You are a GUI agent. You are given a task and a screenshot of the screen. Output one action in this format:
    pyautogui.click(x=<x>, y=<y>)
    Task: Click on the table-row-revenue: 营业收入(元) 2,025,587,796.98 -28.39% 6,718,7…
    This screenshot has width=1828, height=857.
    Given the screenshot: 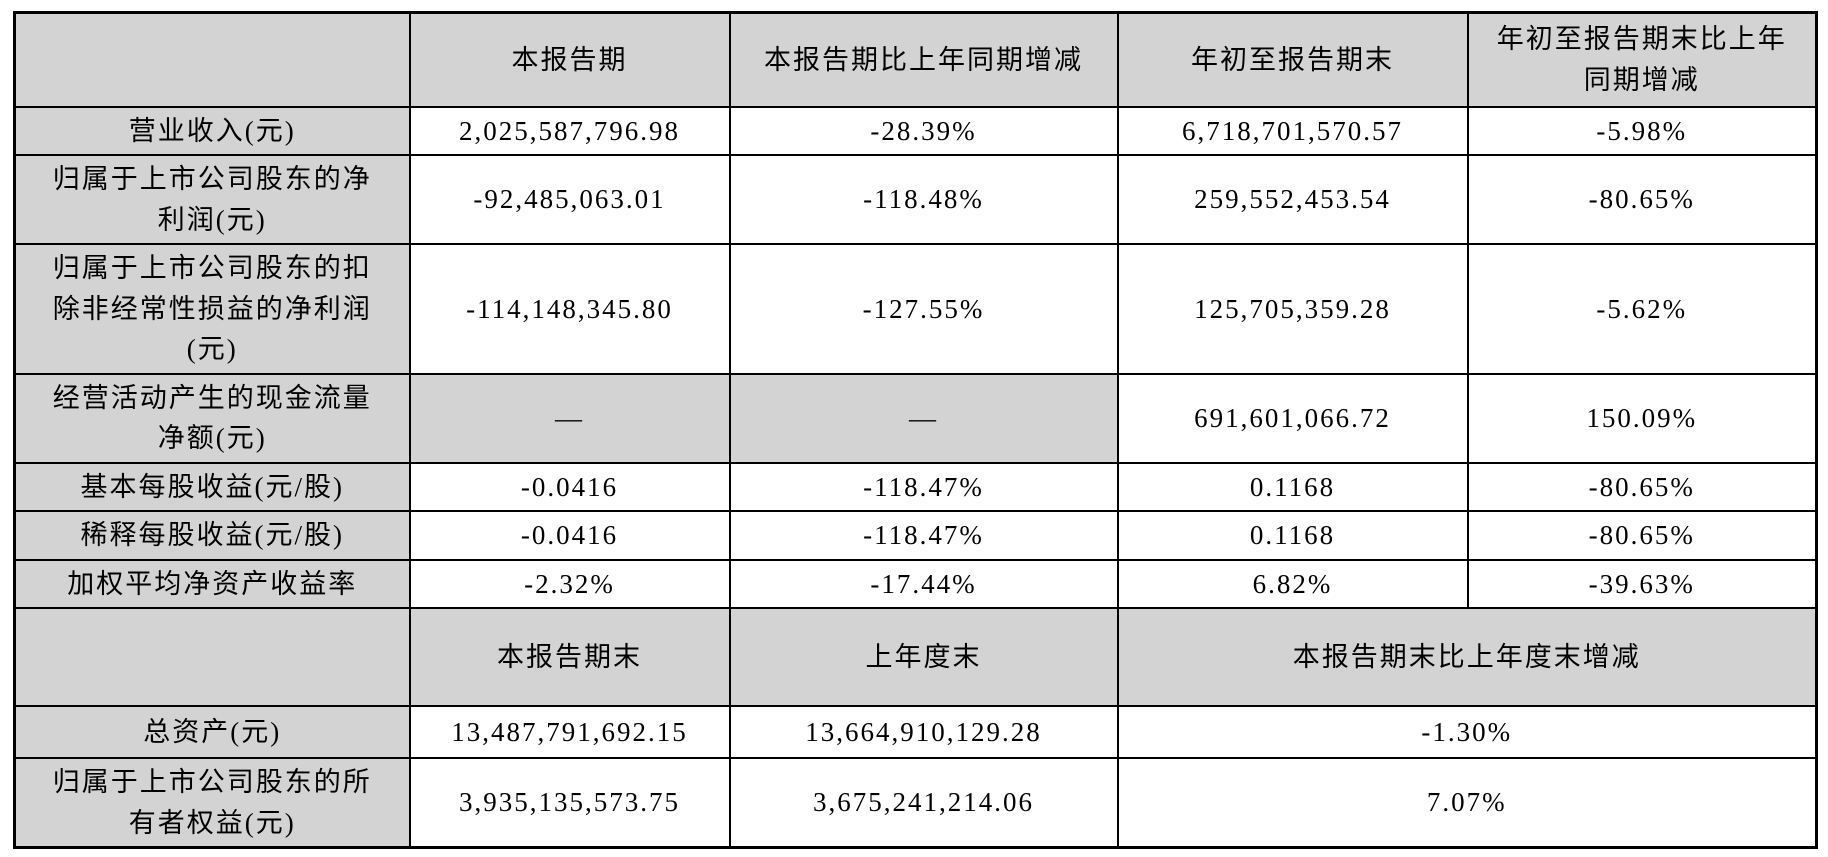 What is the action you would take?
    pyautogui.click(x=915, y=130)
    